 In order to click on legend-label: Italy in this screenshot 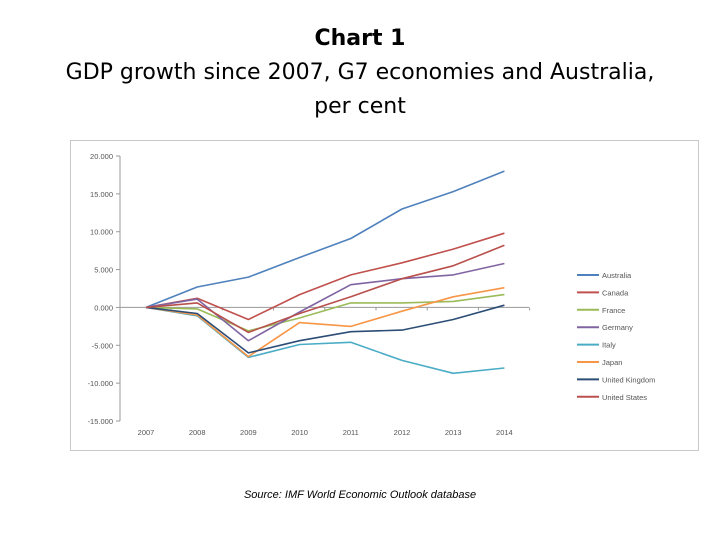, I will do `click(609, 345)`.